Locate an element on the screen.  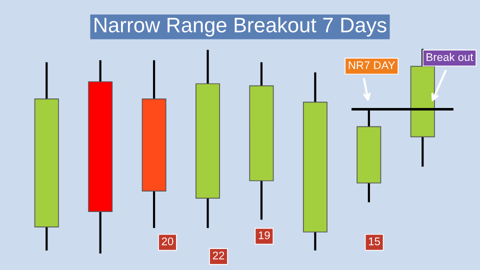
annotation: 15 is located at coordinates (374, 242).